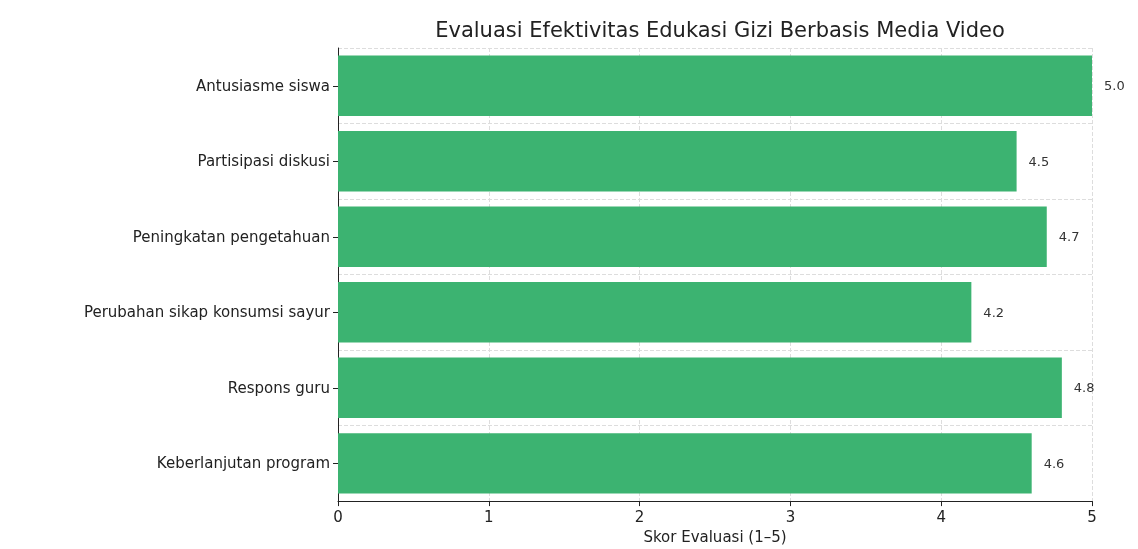  Describe the element at coordinates (941, 516) in the screenshot. I see `x-tick-label: 4` at that location.